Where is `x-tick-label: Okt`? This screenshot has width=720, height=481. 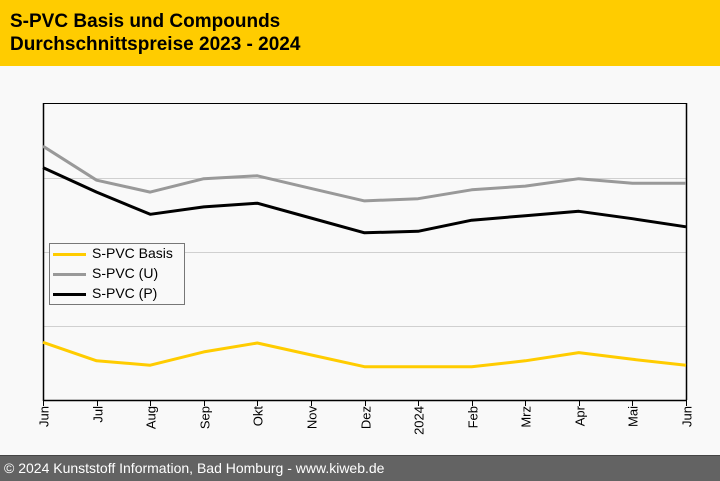
x-tick-label: Okt is located at coordinates (258, 416).